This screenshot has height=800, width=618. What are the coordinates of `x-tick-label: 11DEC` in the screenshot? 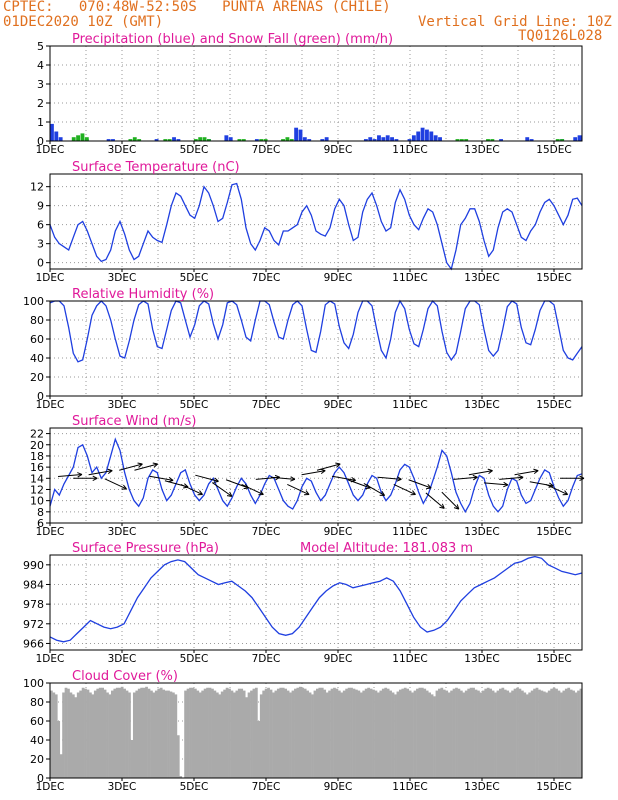 It's located at (409, 278).